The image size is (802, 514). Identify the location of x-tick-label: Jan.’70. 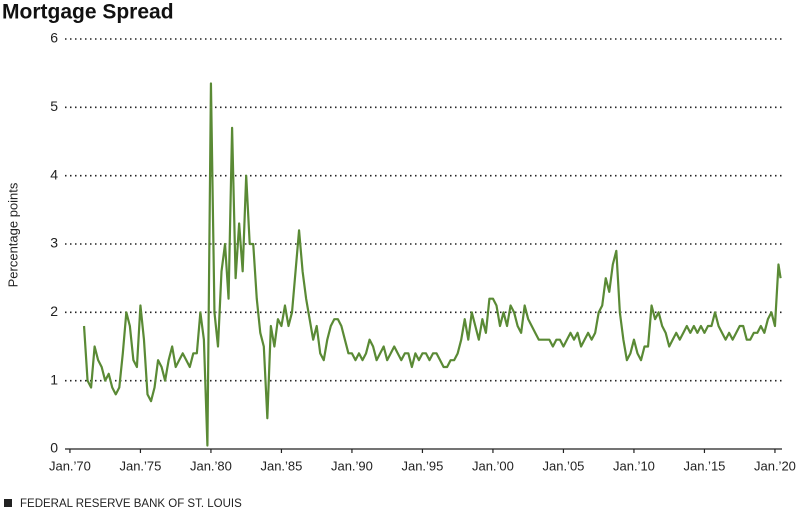
(70, 465).